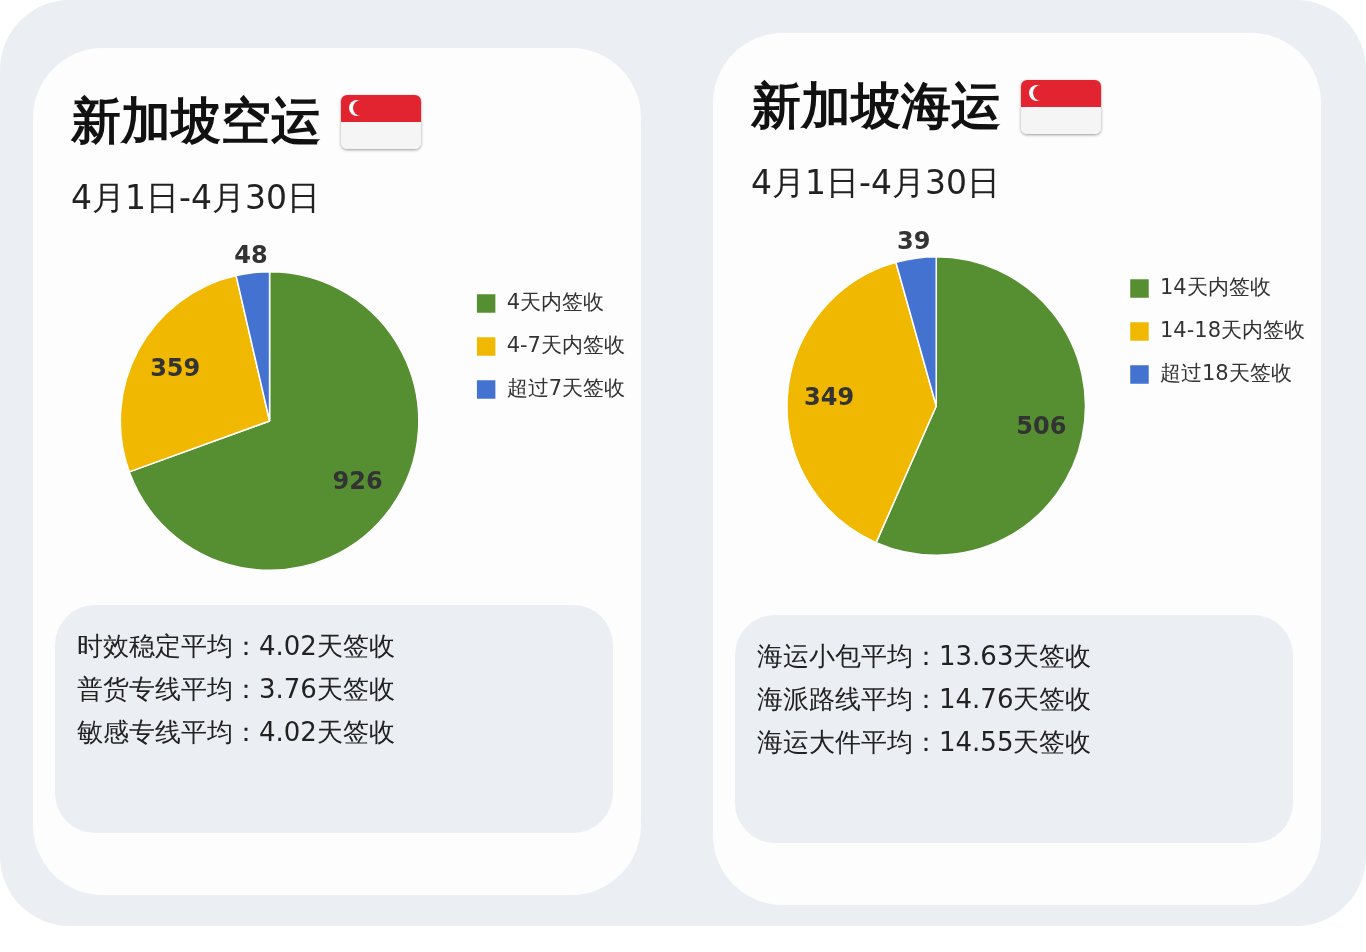 This screenshot has width=1366, height=952. What do you see at coordinates (925, 742) in the screenshot?
I see `text: 海运大件平均：14.55天签收` at bounding box center [925, 742].